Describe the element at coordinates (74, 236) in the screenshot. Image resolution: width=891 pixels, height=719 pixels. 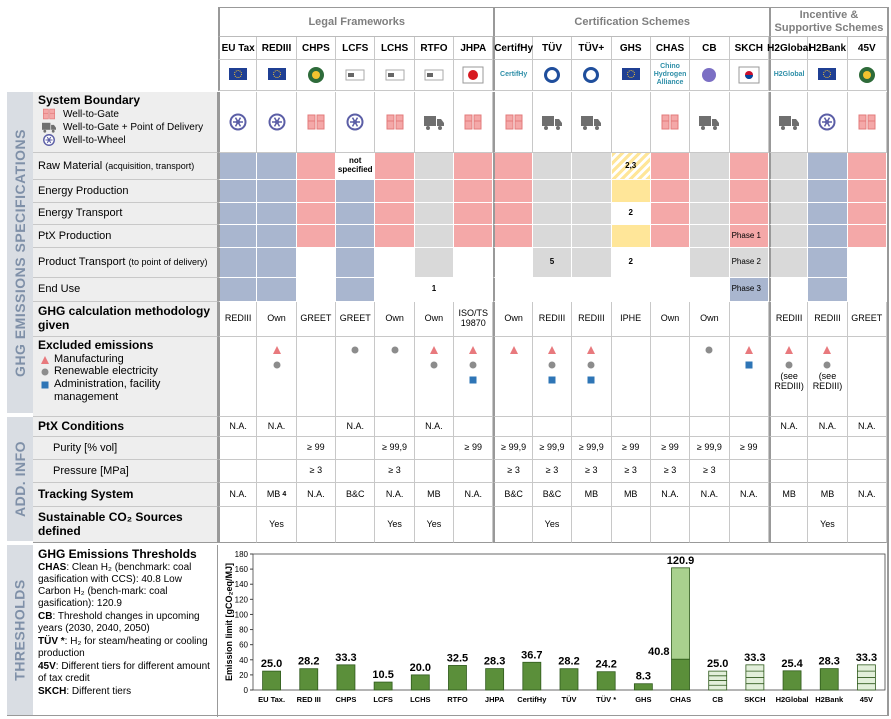
I see `row-label-text: PtX Production` at that location.